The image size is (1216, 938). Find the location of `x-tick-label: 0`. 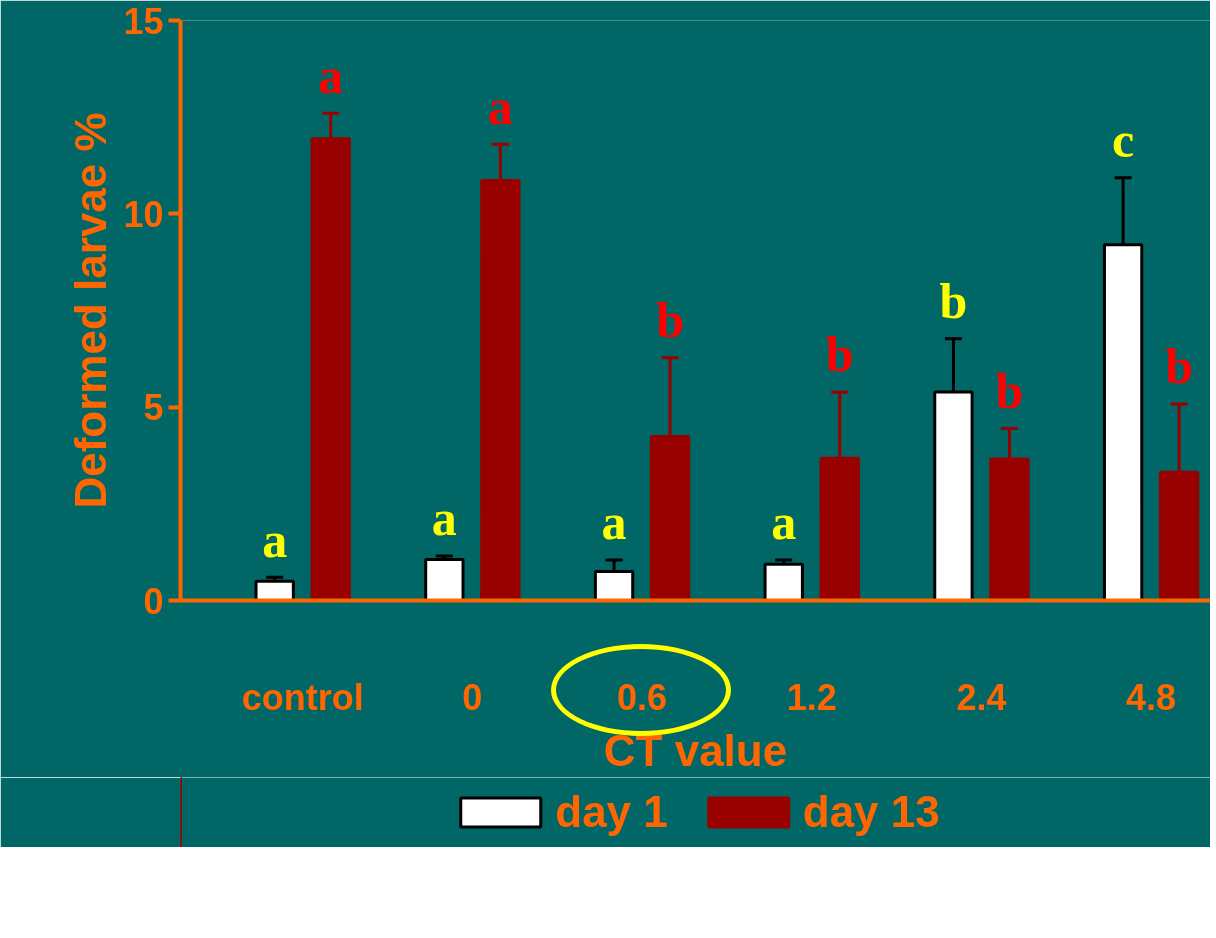

x-tick-label: 0 is located at coordinates (472, 697).